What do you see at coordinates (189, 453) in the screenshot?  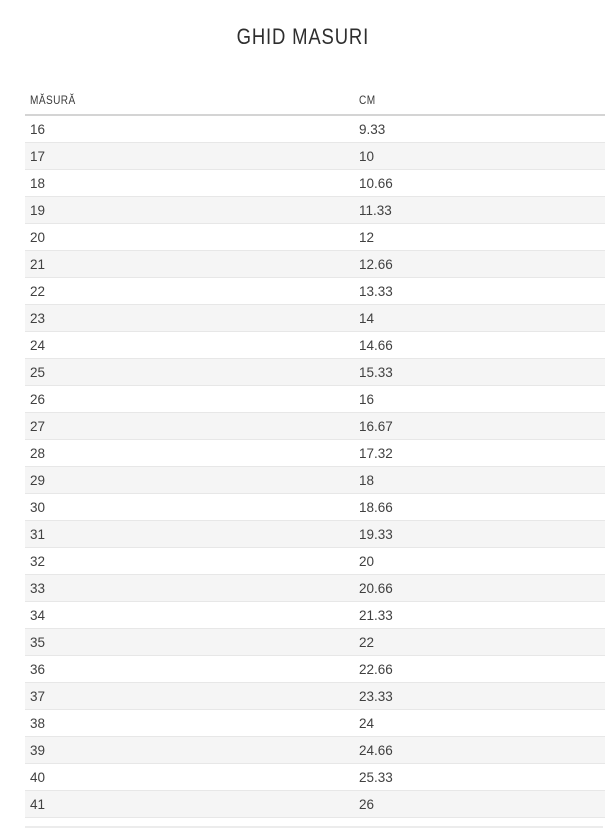 I see `size-cell: 28` at bounding box center [189, 453].